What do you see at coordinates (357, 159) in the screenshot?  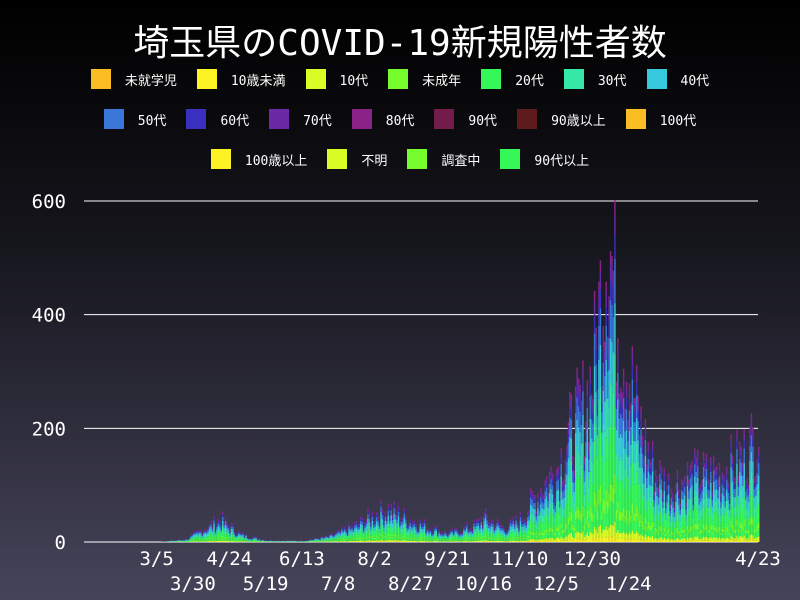 I see `legend-item: 不明` at bounding box center [357, 159].